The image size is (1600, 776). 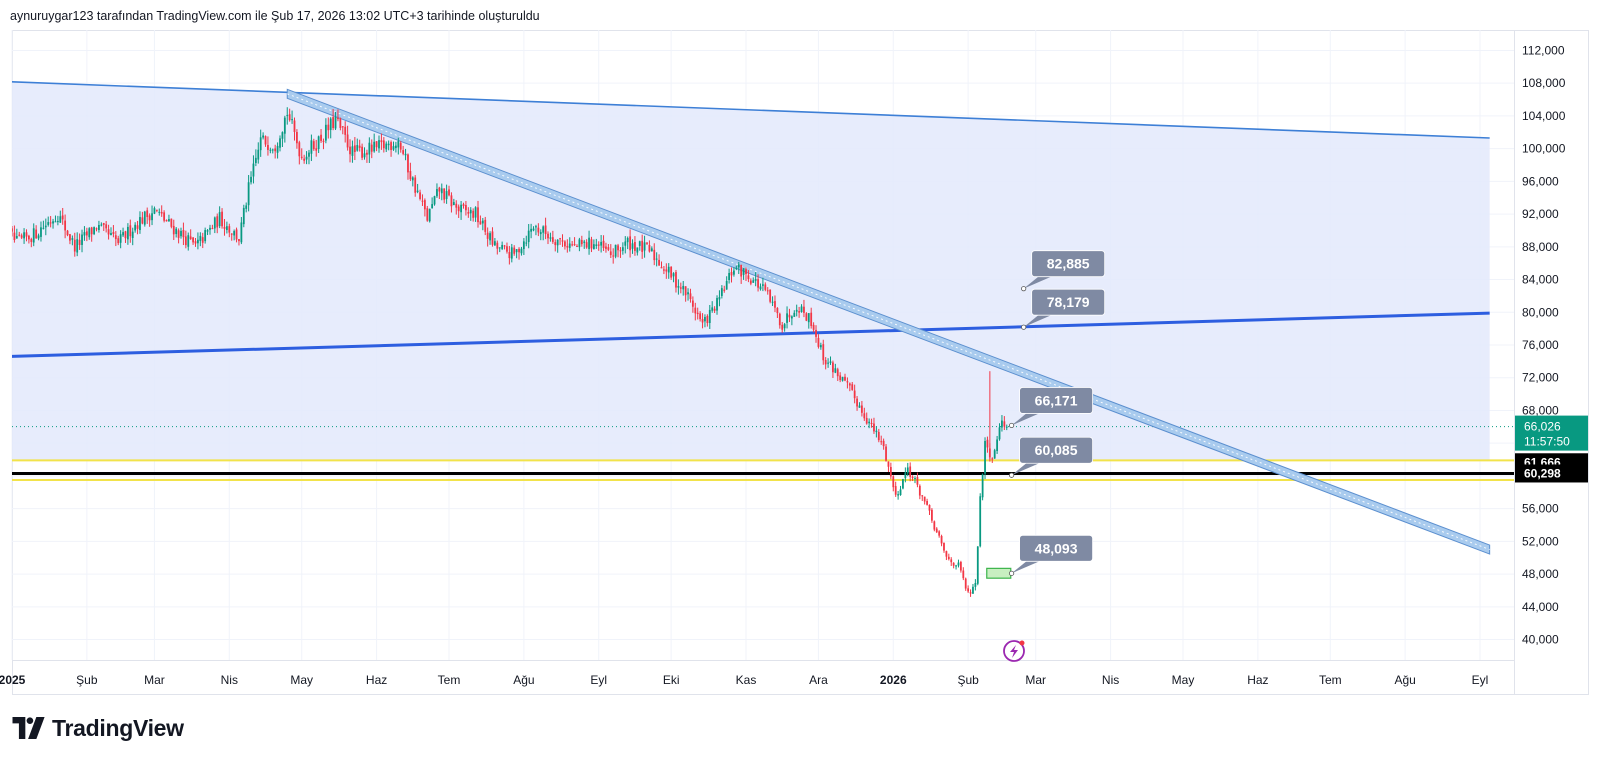 I want to click on drawing-overlay: 82,885 78,179 66,171 60,085 48,093, so click(x=1046, y=414).